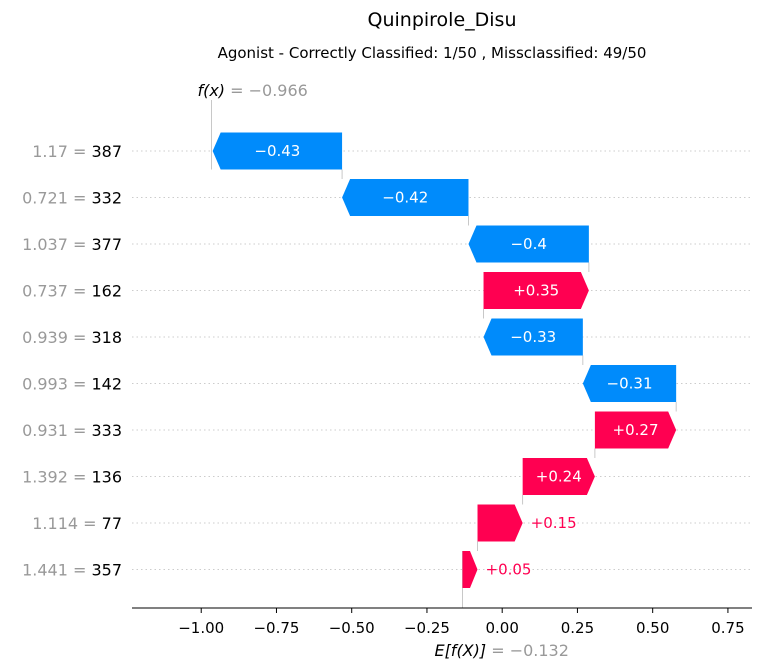 This screenshot has width=762, height=670. What do you see at coordinates (442, 20) in the screenshot?
I see `chart-title: Quinpirole_Disu` at bounding box center [442, 20].